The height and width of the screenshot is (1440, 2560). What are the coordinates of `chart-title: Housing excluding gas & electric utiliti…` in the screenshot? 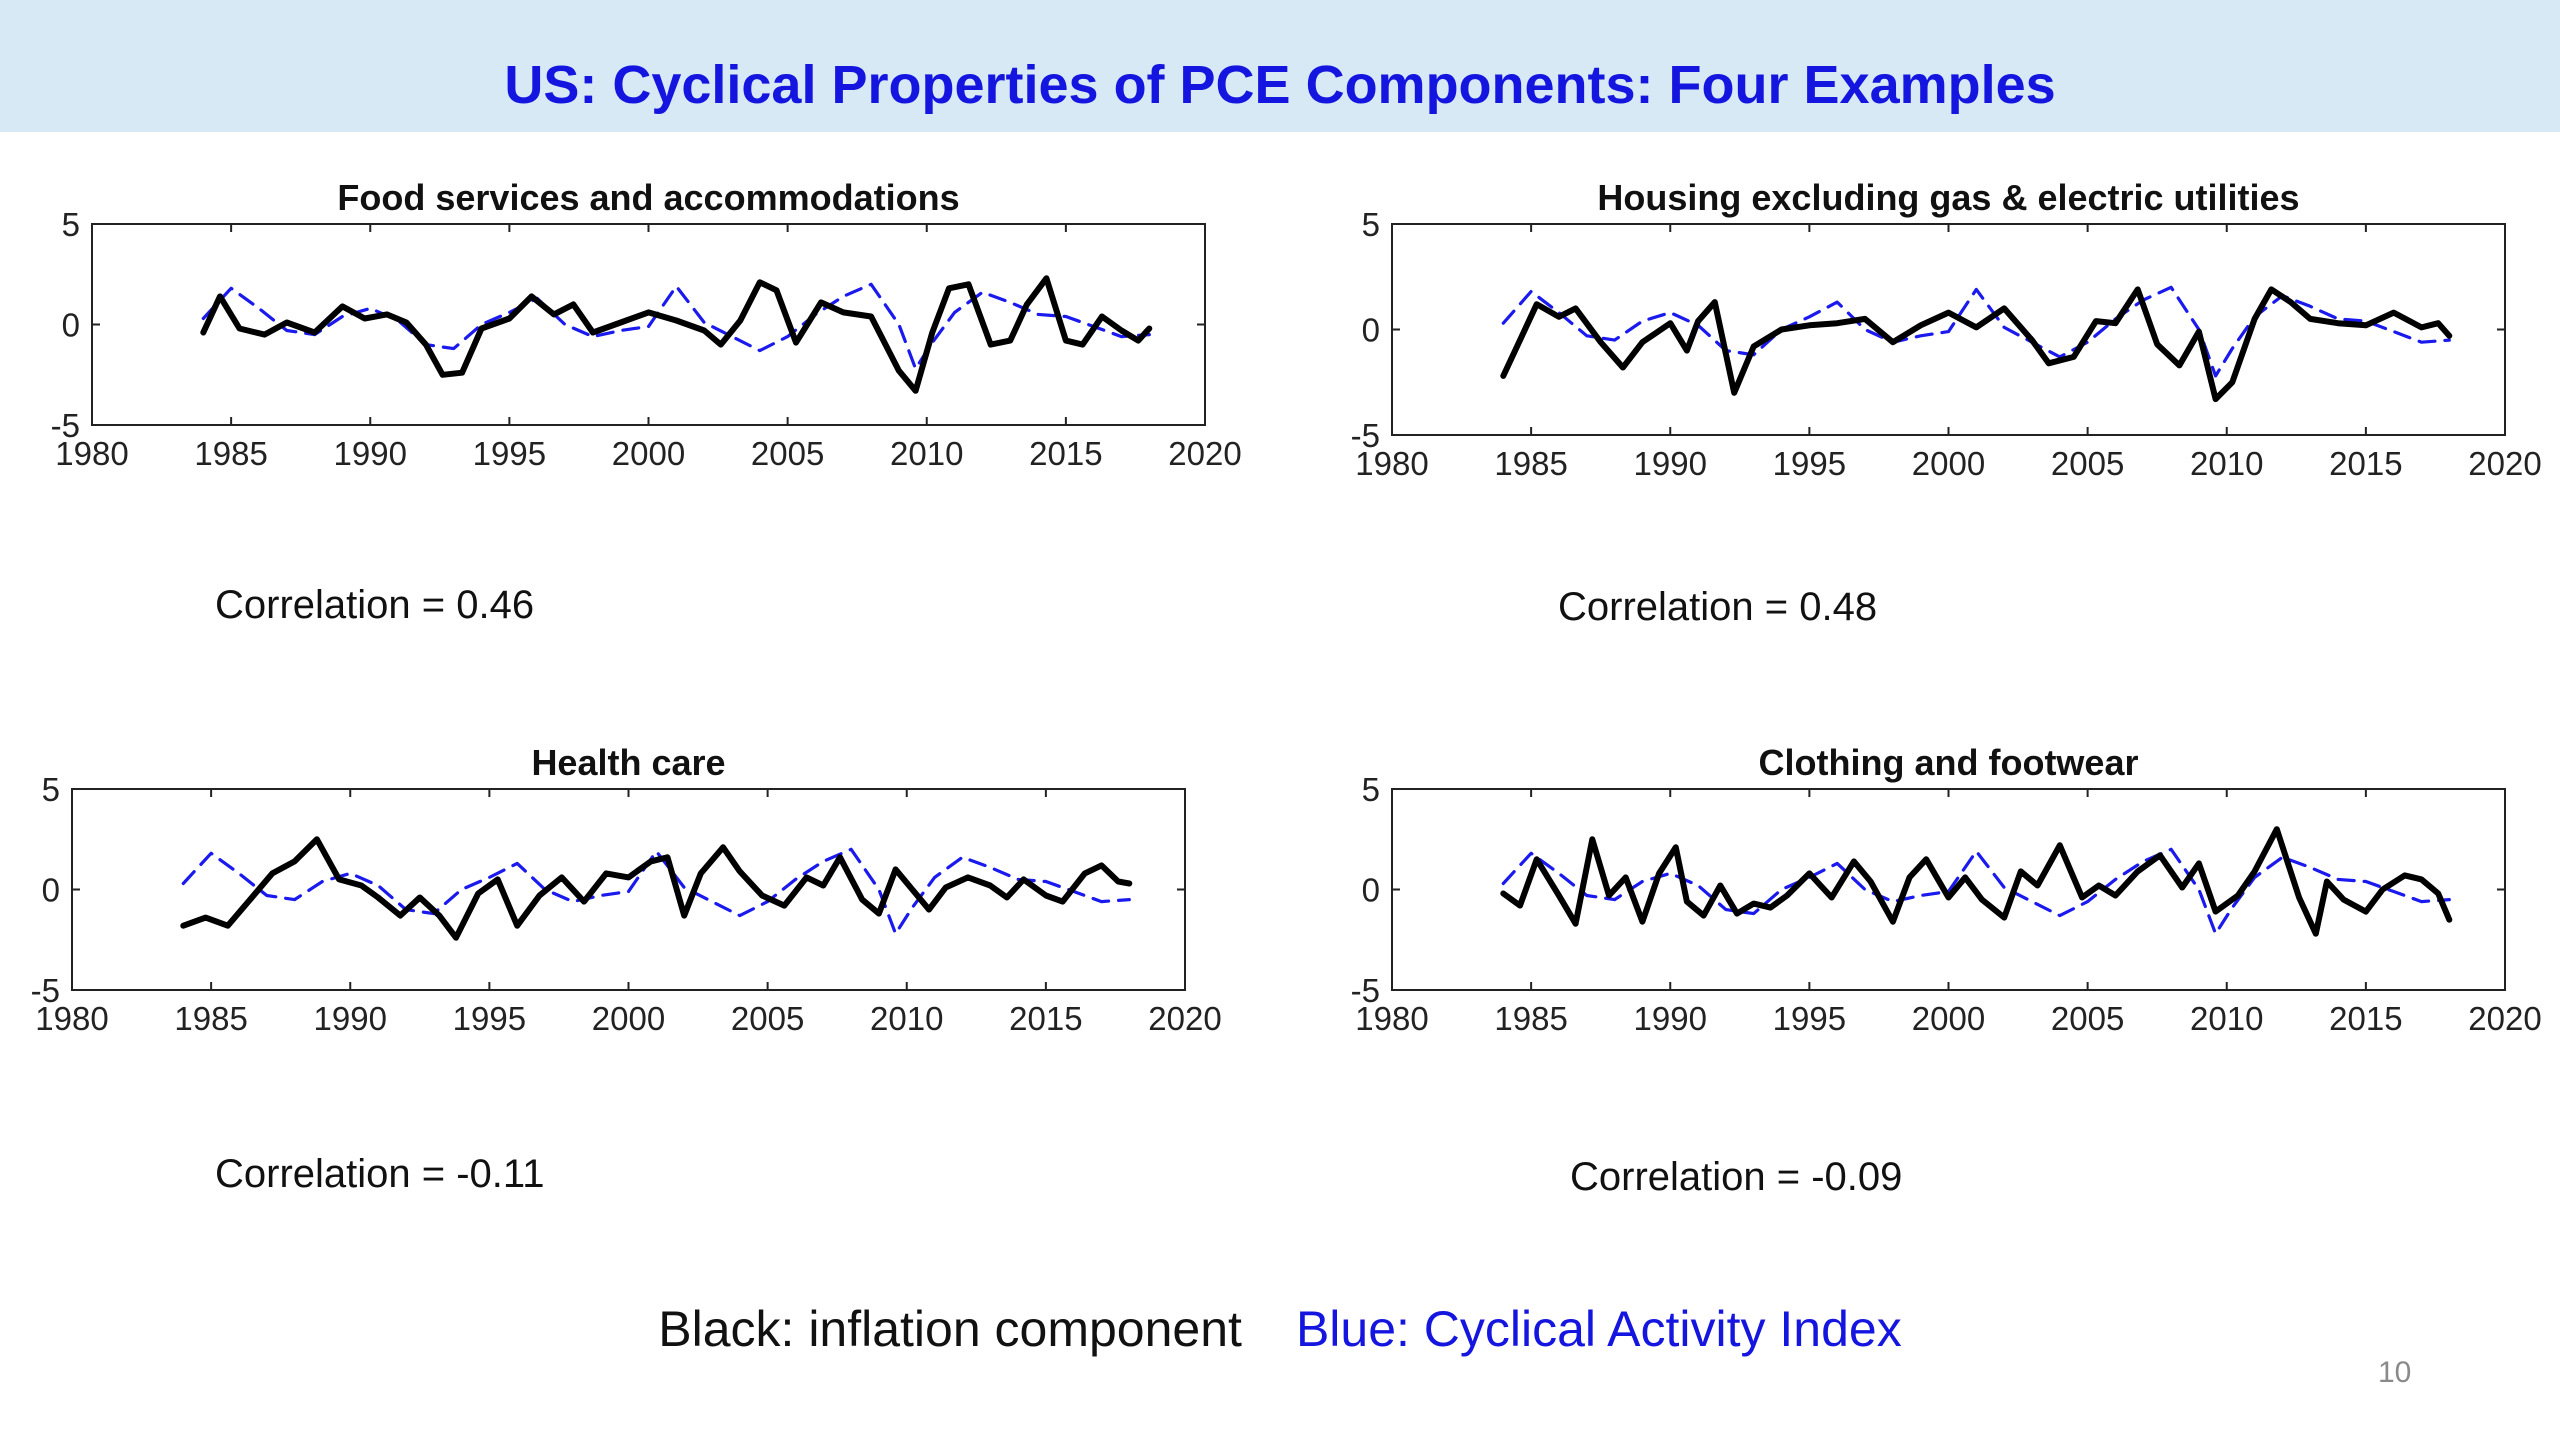 It's located at (1948, 197).